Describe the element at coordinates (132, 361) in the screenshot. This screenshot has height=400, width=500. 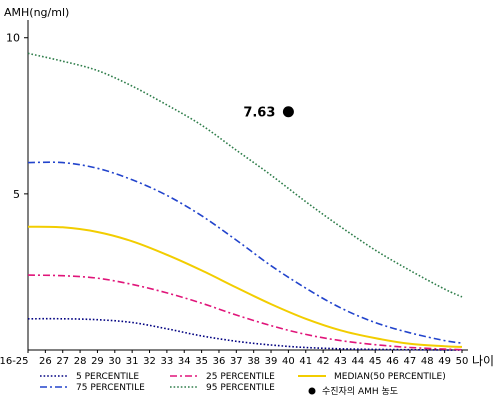
I see `x-tick-label: 31` at that location.